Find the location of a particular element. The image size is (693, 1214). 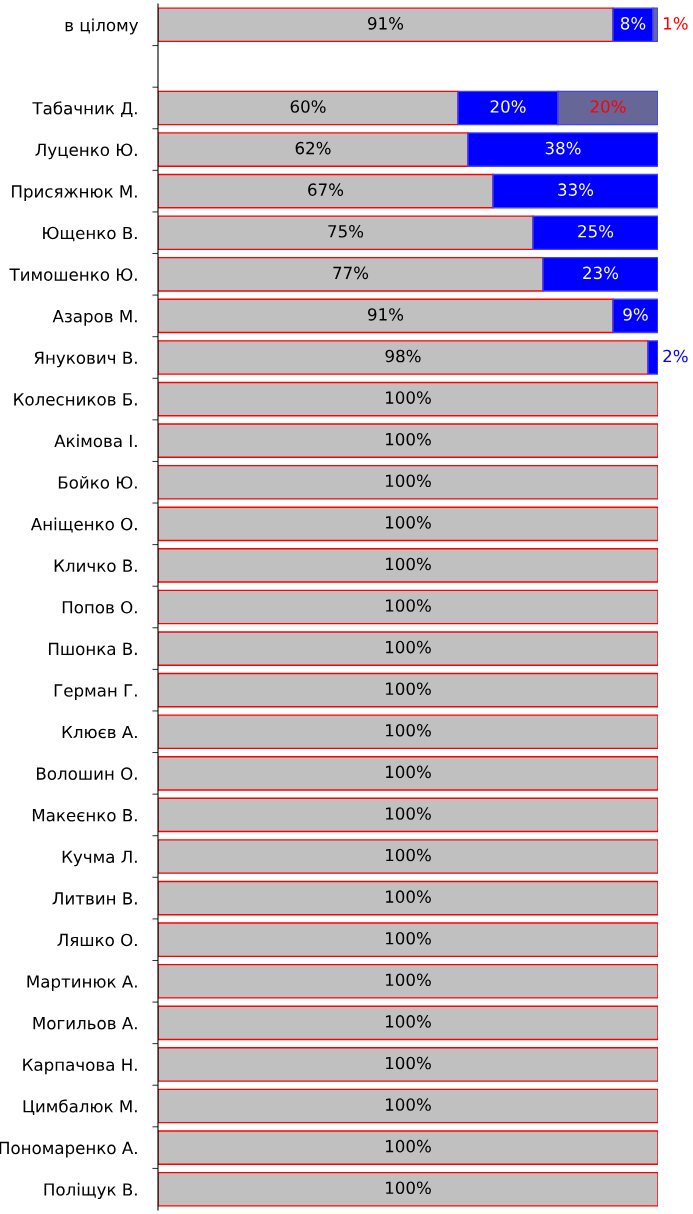

y-tick-label: Цимбалюк М. is located at coordinates (80, 1107).